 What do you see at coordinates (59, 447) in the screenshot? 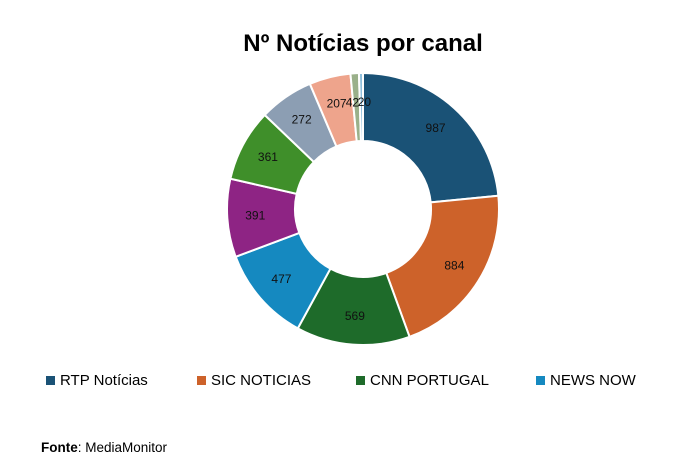
I see `source-label: Fonte` at bounding box center [59, 447].